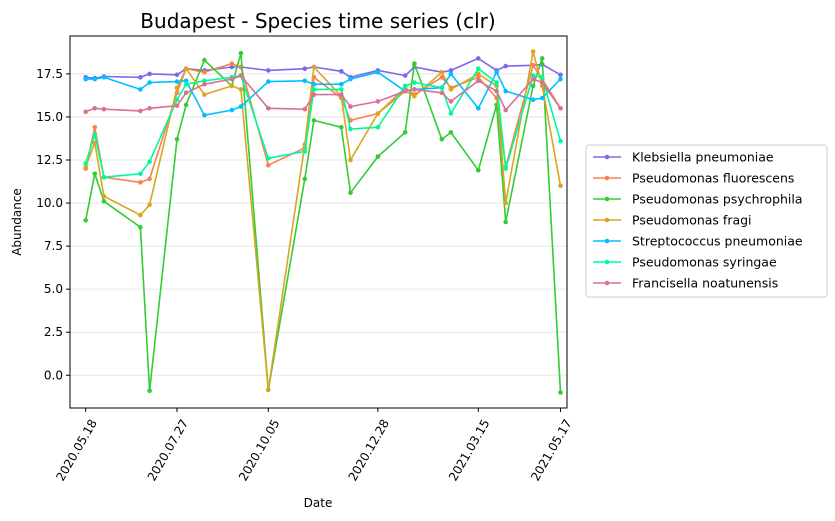 The image size is (835, 521). I want to click on legend-label: Pseudomonas syringae, so click(704, 262).